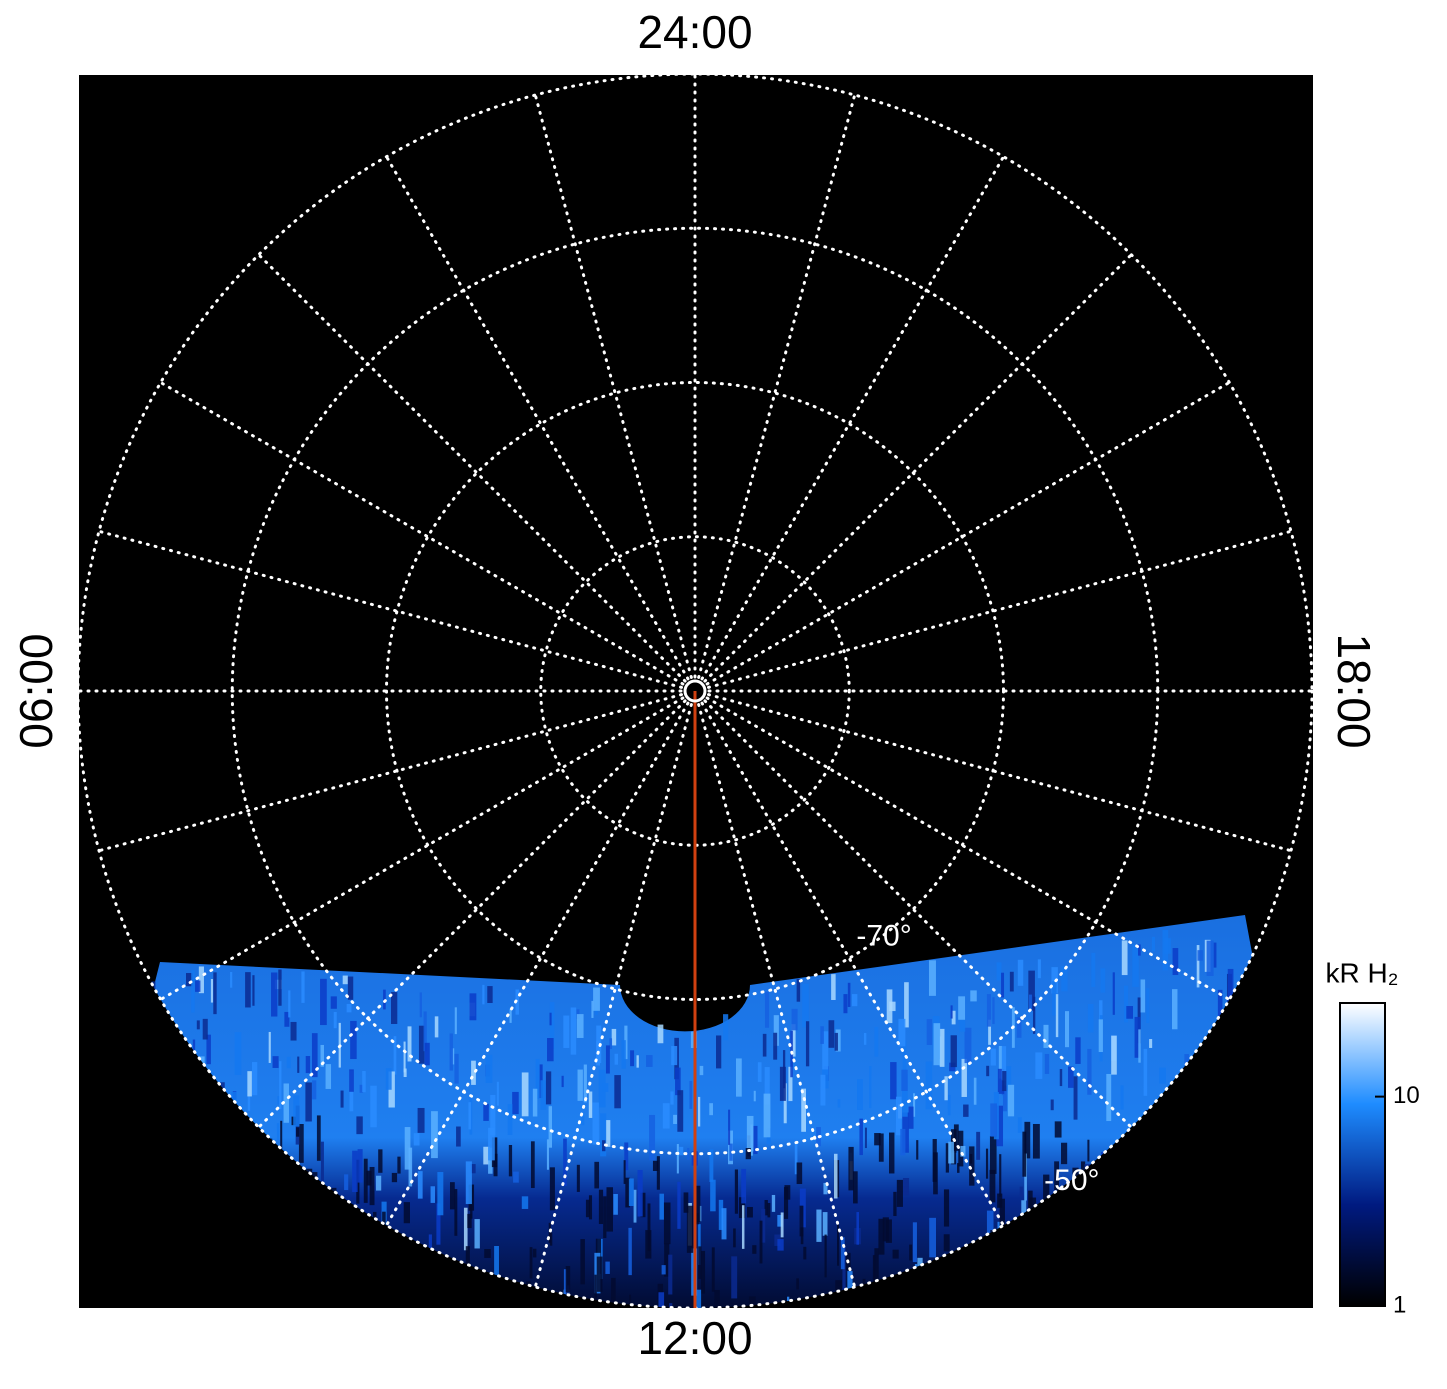 This screenshot has width=1447, height=1389. I want to click on colorbar, so click(1362, 1154).